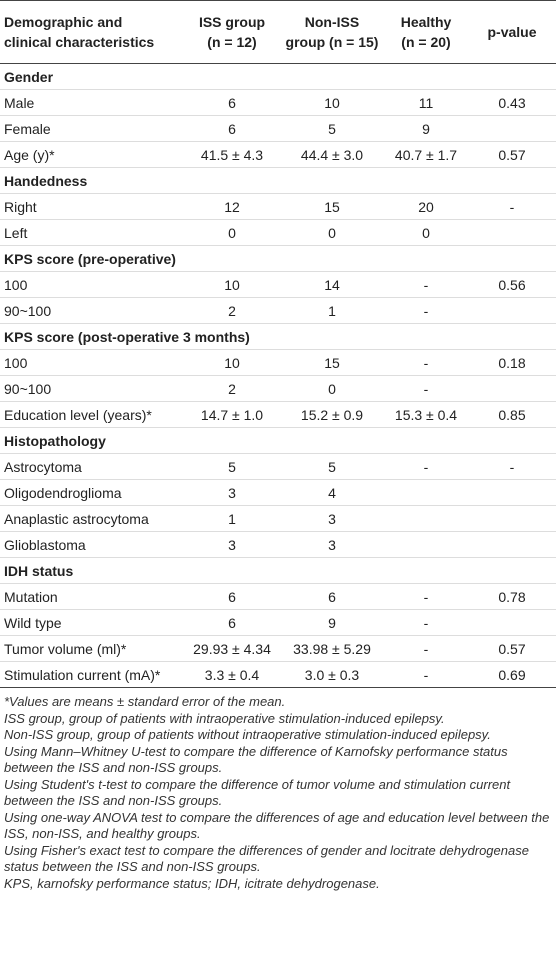 The height and width of the screenshot is (968, 556). Describe the element at coordinates (426, 42) in the screenshot. I see `header-text: (n = 20)` at that location.